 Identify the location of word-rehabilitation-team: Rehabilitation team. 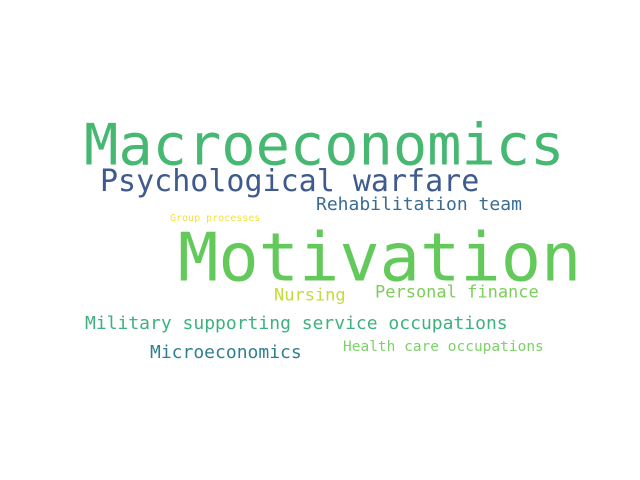
(419, 204).